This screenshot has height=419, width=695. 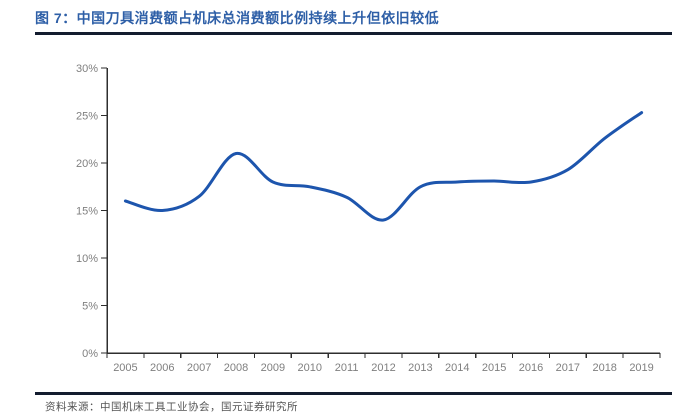 I want to click on y-tick-label: 5%, so click(x=90, y=307).